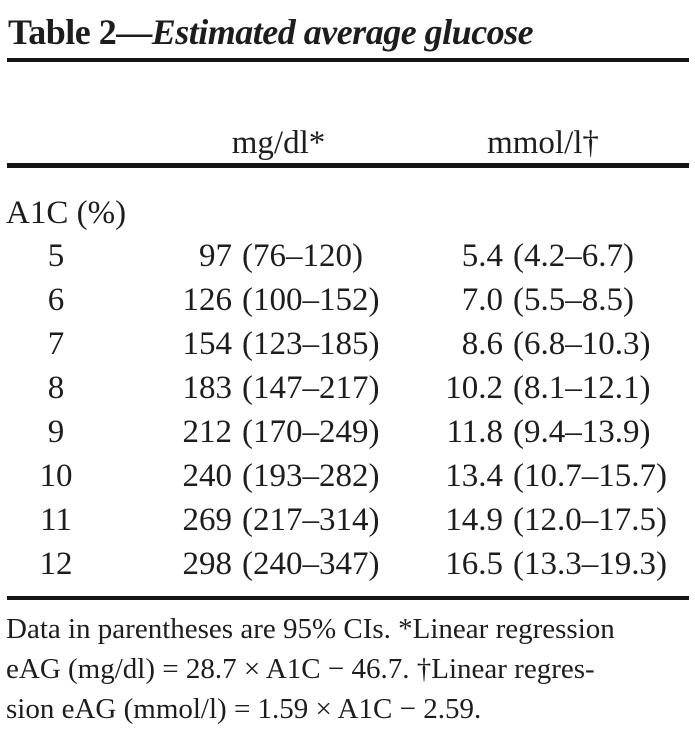 This screenshot has width=695, height=741. I want to click on table-row: 10 240 (193–282) 13.4 (10.7–15.7), so click(347, 476).